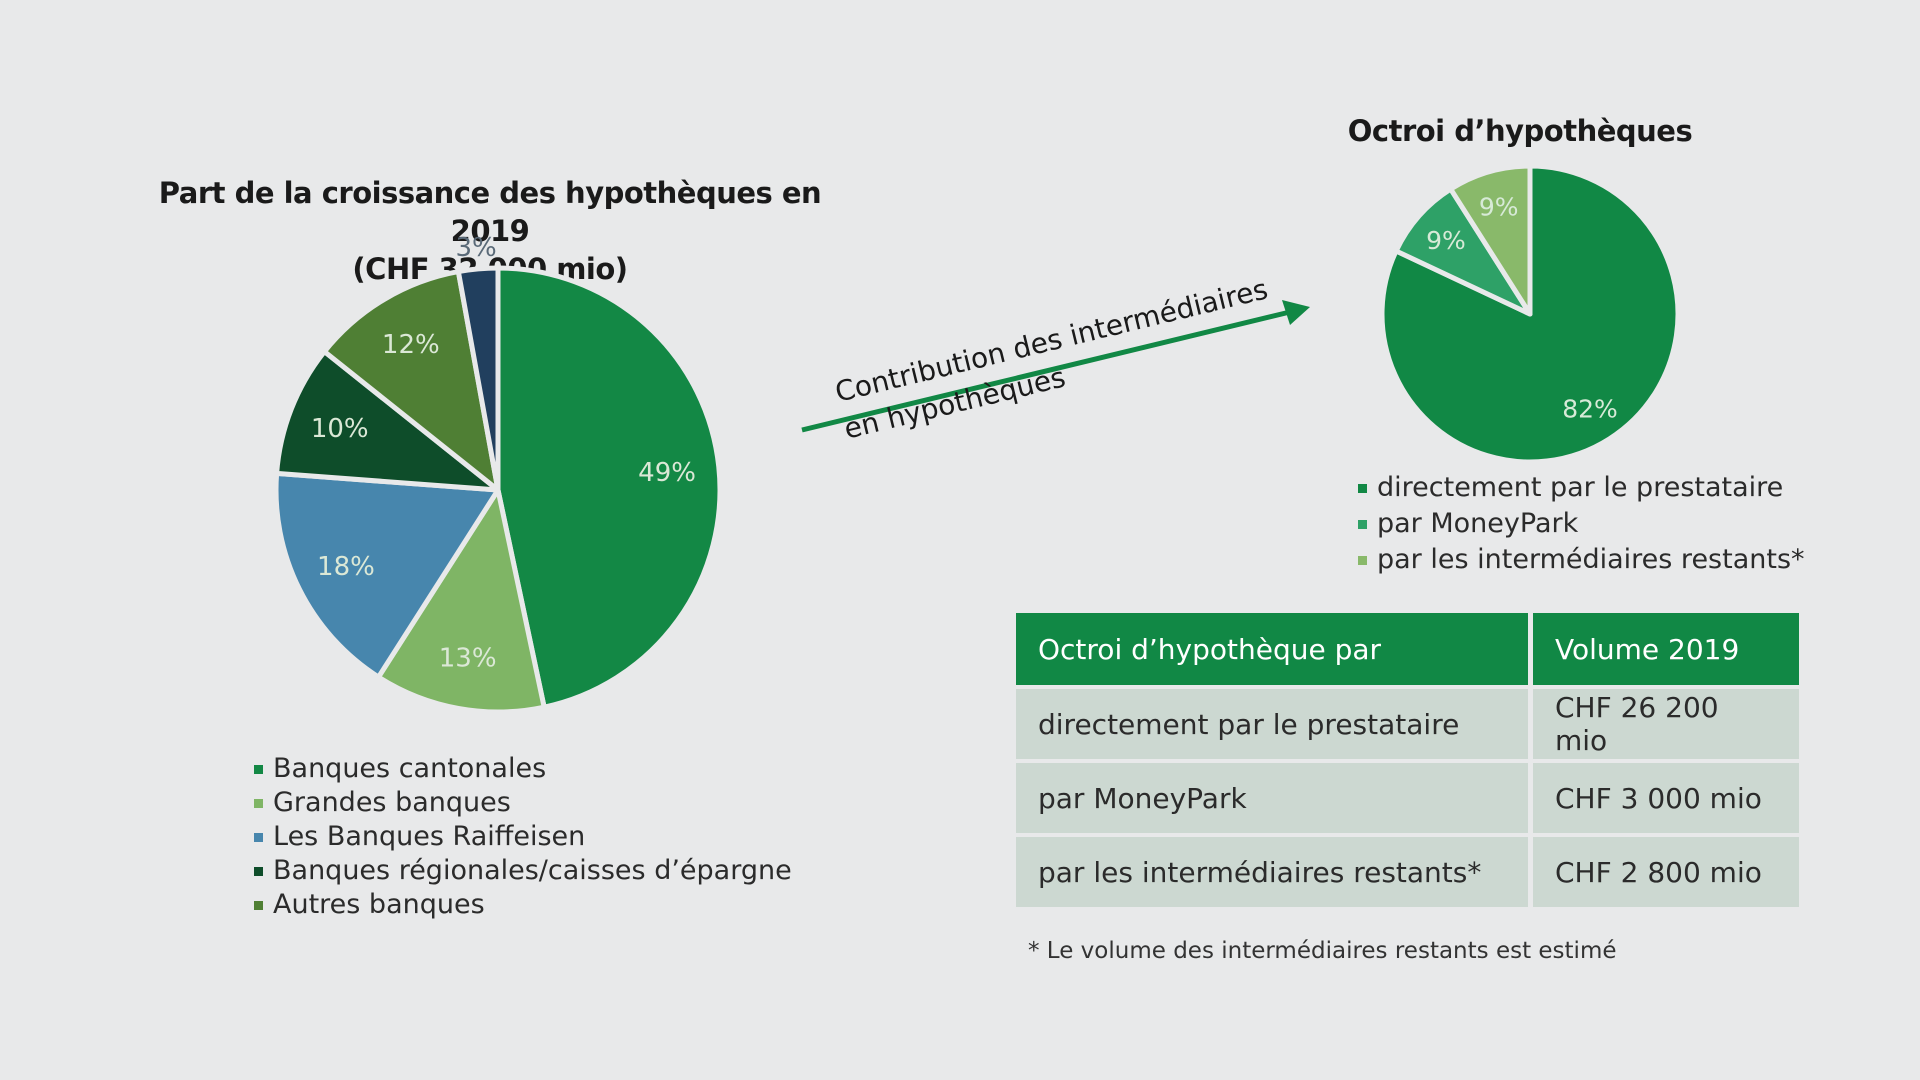 The width and height of the screenshot is (1920, 1080). I want to click on arrow-line, so click(1046, 371).